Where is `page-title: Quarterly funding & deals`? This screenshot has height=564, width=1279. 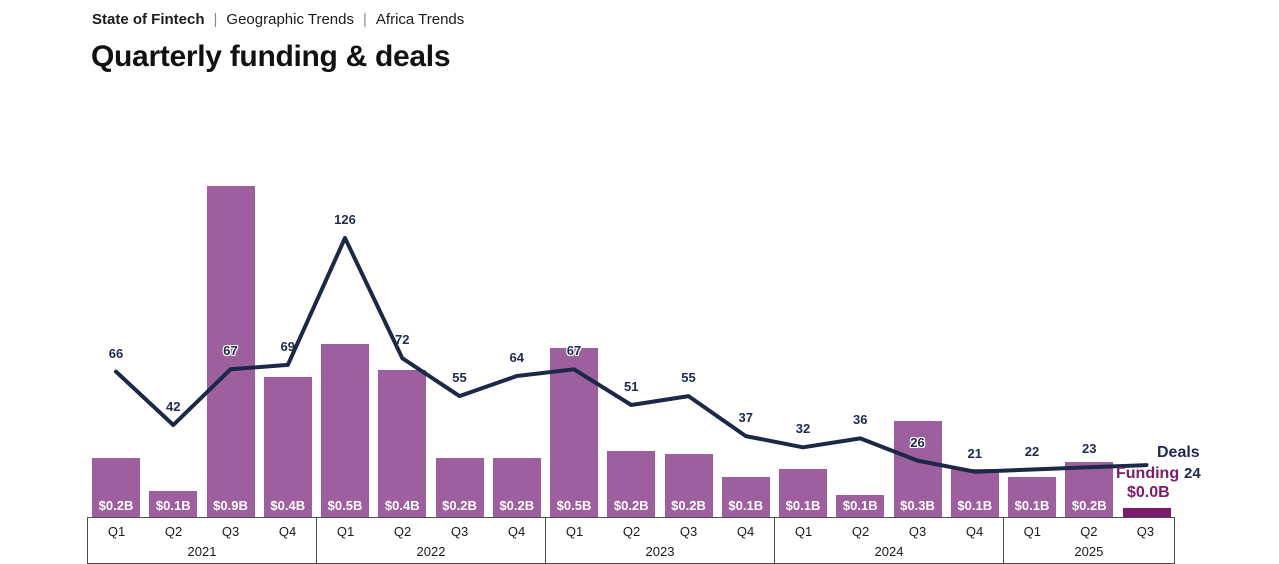
page-title: Quarterly funding & deals is located at coordinates (271, 56).